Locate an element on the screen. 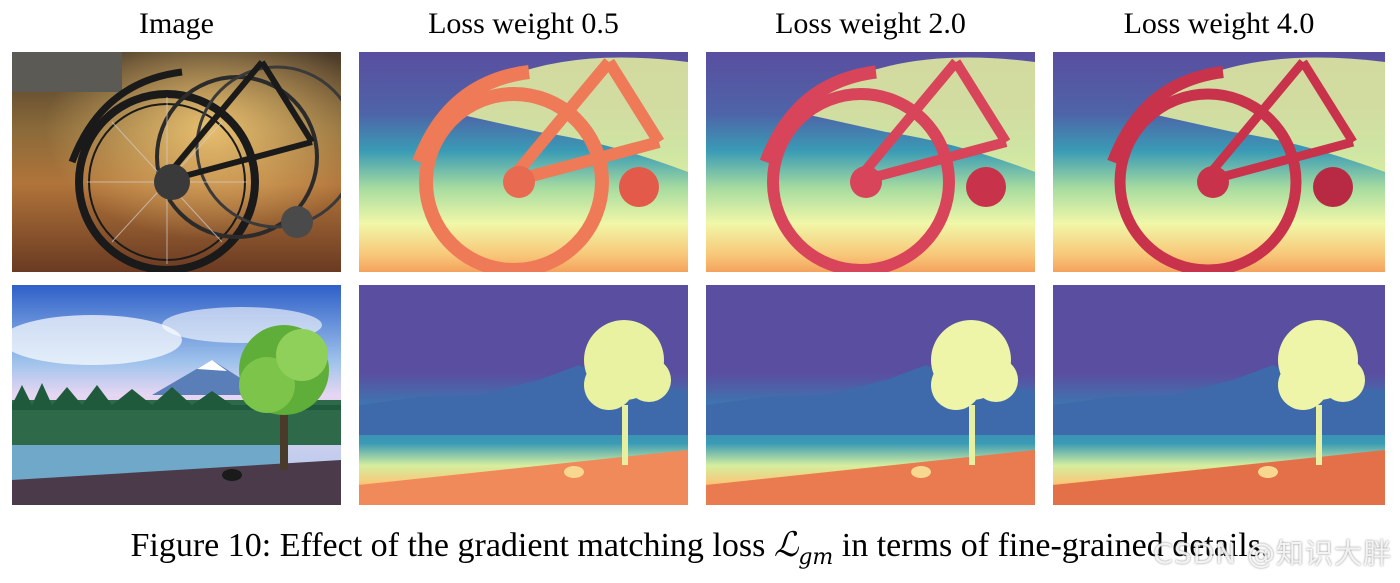 Image resolution: width=1400 pixels, height=583 pixels. bicycle-photo is located at coordinates (176, 162).